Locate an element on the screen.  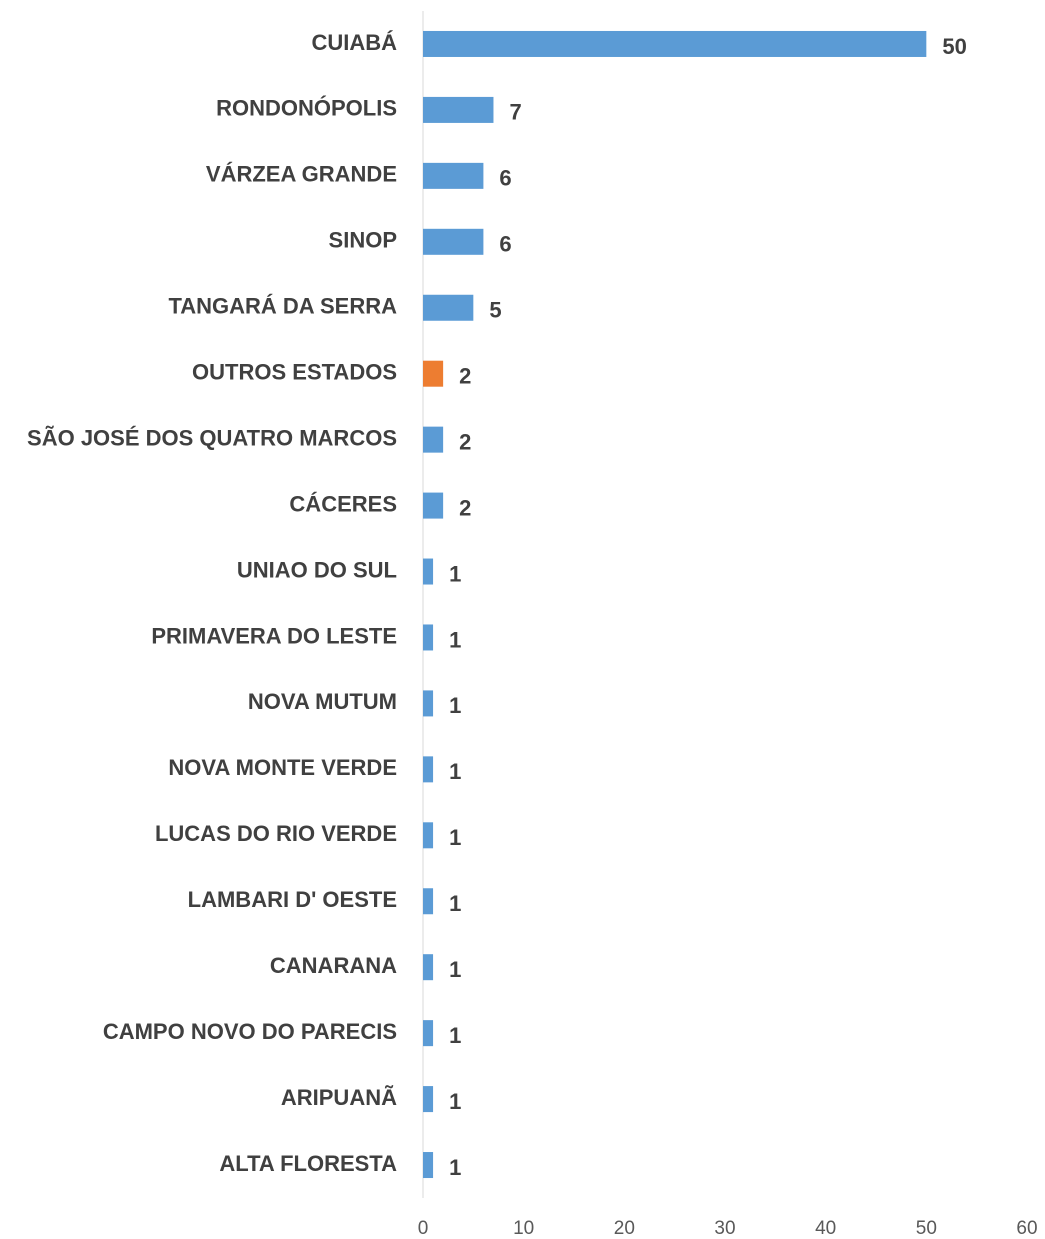
y-tick-label: RONDONÓPOLIS is located at coordinates (306, 108).